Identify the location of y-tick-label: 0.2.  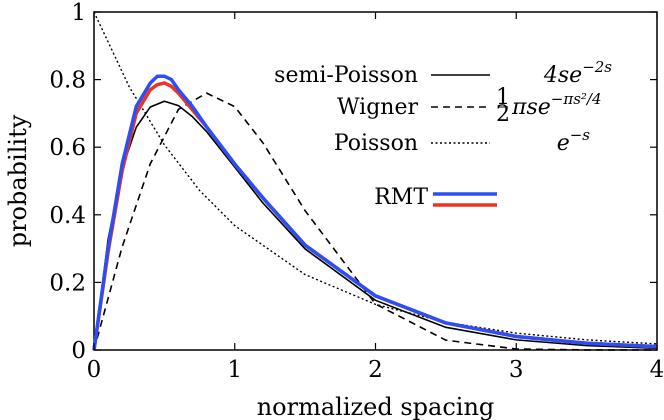
(67, 283).